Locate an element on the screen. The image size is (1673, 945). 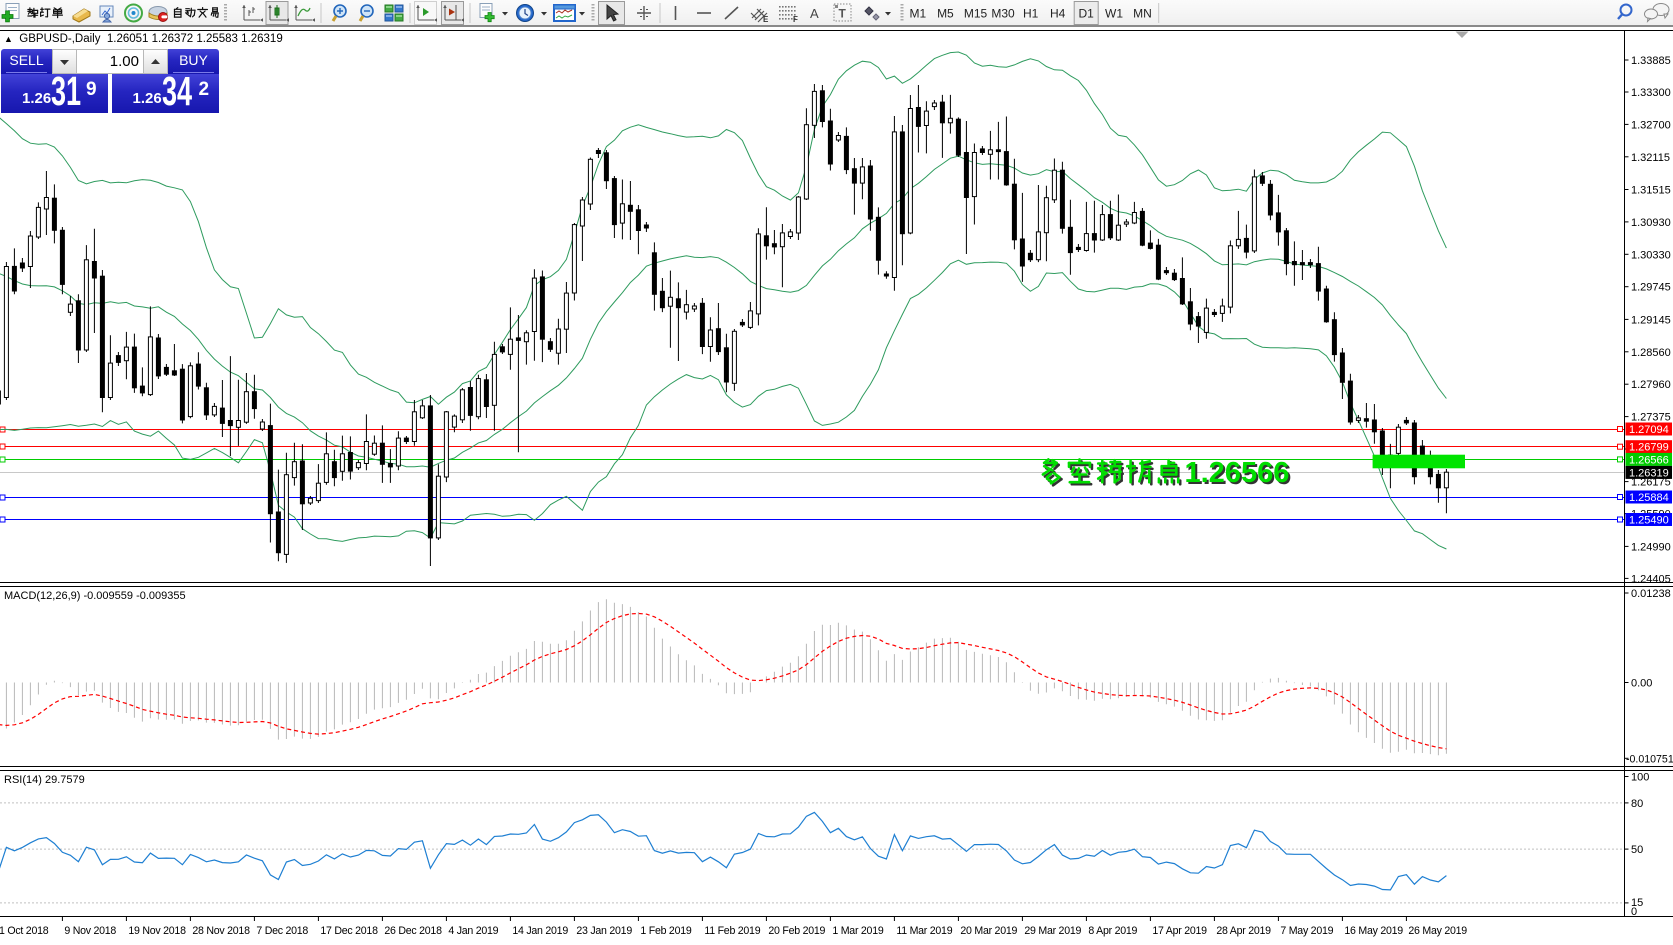
svg-text: 1.26799 is located at coordinates (1649, 448).